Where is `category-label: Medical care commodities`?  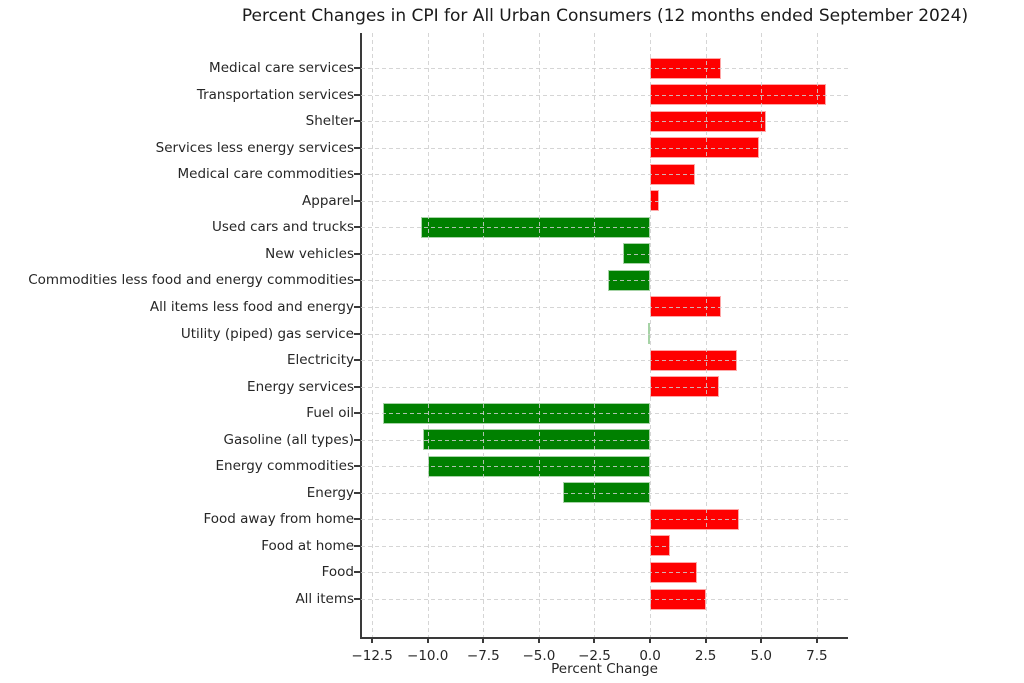 category-label: Medical care commodities is located at coordinates (265, 174).